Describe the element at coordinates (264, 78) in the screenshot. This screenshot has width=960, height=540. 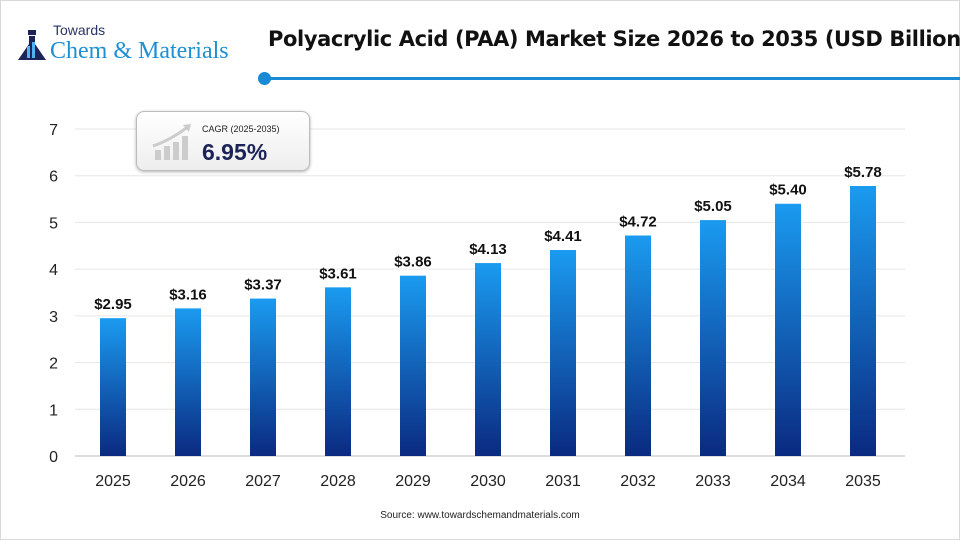
I see `title-dot` at that location.